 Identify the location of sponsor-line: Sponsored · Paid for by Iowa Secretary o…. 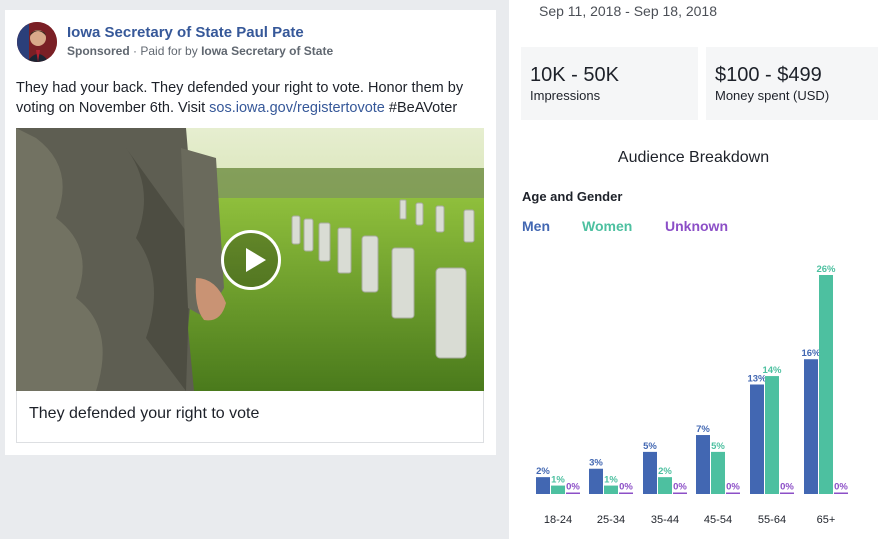
(200, 51).